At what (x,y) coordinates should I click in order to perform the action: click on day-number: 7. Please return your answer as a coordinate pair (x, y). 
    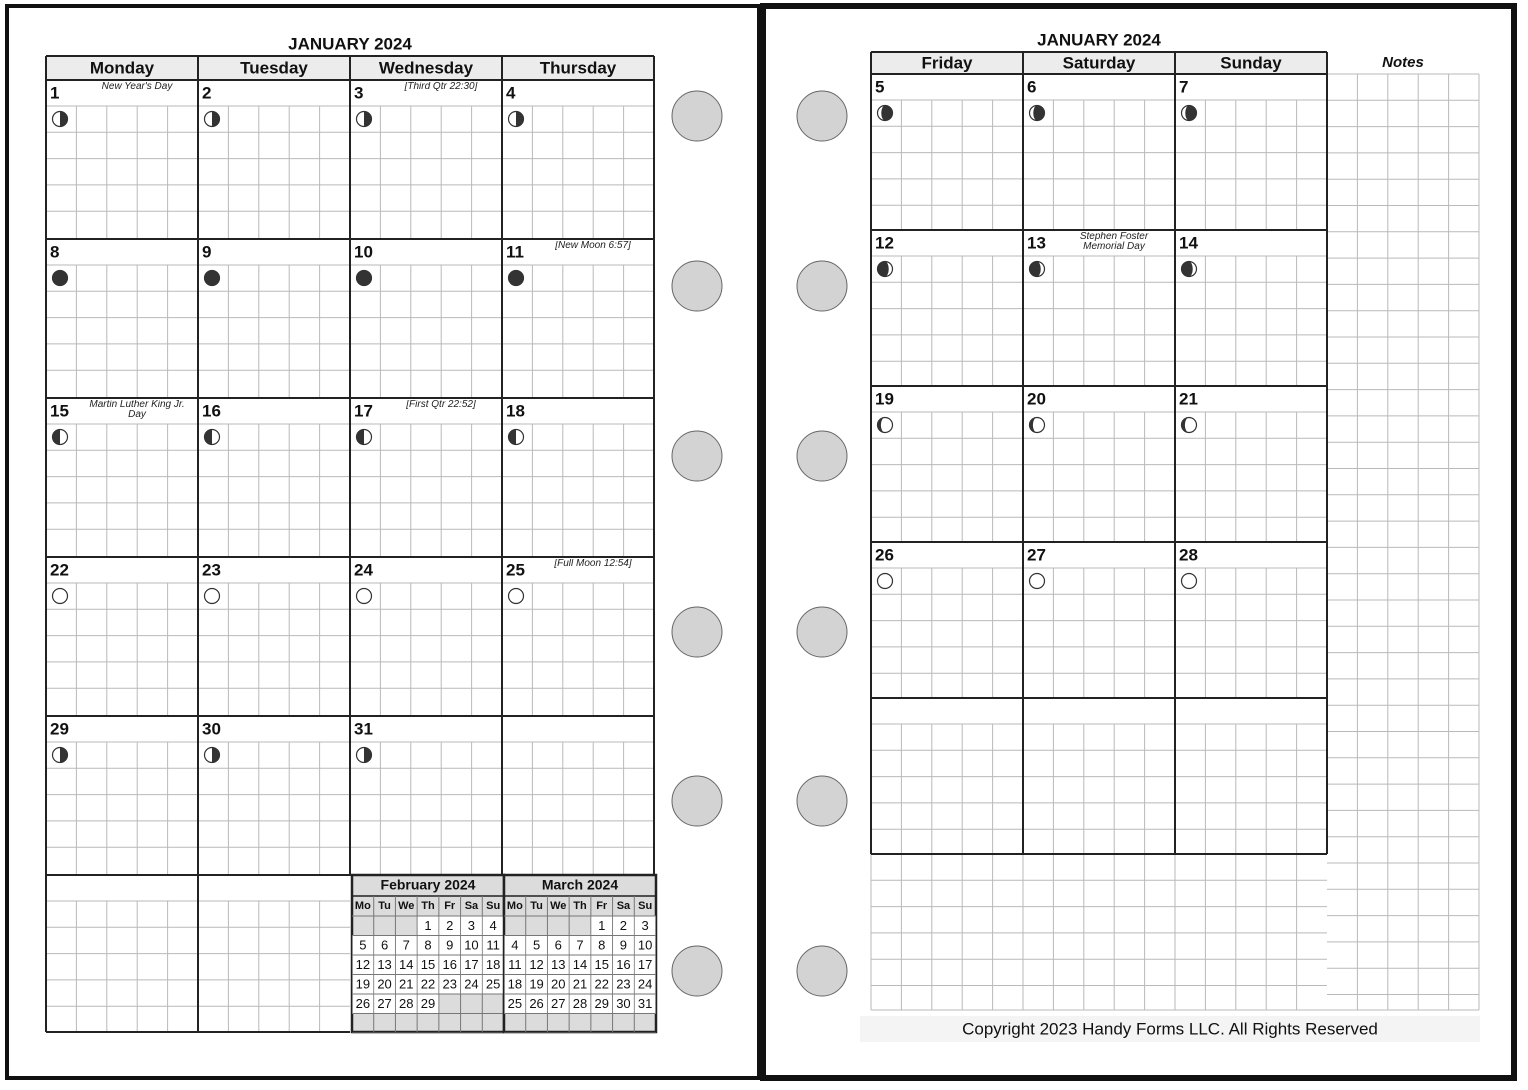
    Looking at the image, I should click on (1183, 86).